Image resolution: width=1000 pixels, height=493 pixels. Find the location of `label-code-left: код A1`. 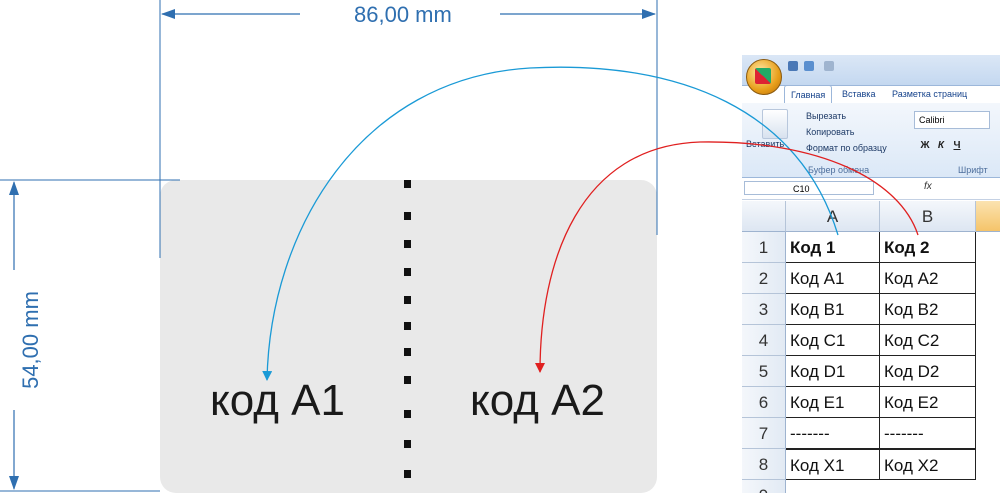

label-code-left: код A1 is located at coordinates (277, 400).